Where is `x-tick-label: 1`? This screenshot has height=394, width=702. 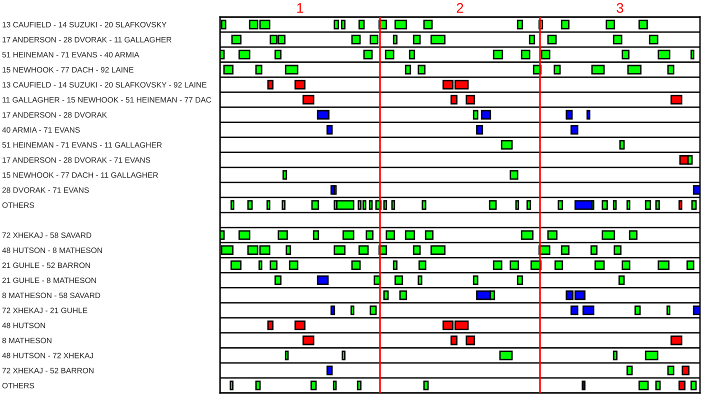
x-tick-label: 1 is located at coordinates (300, 8).